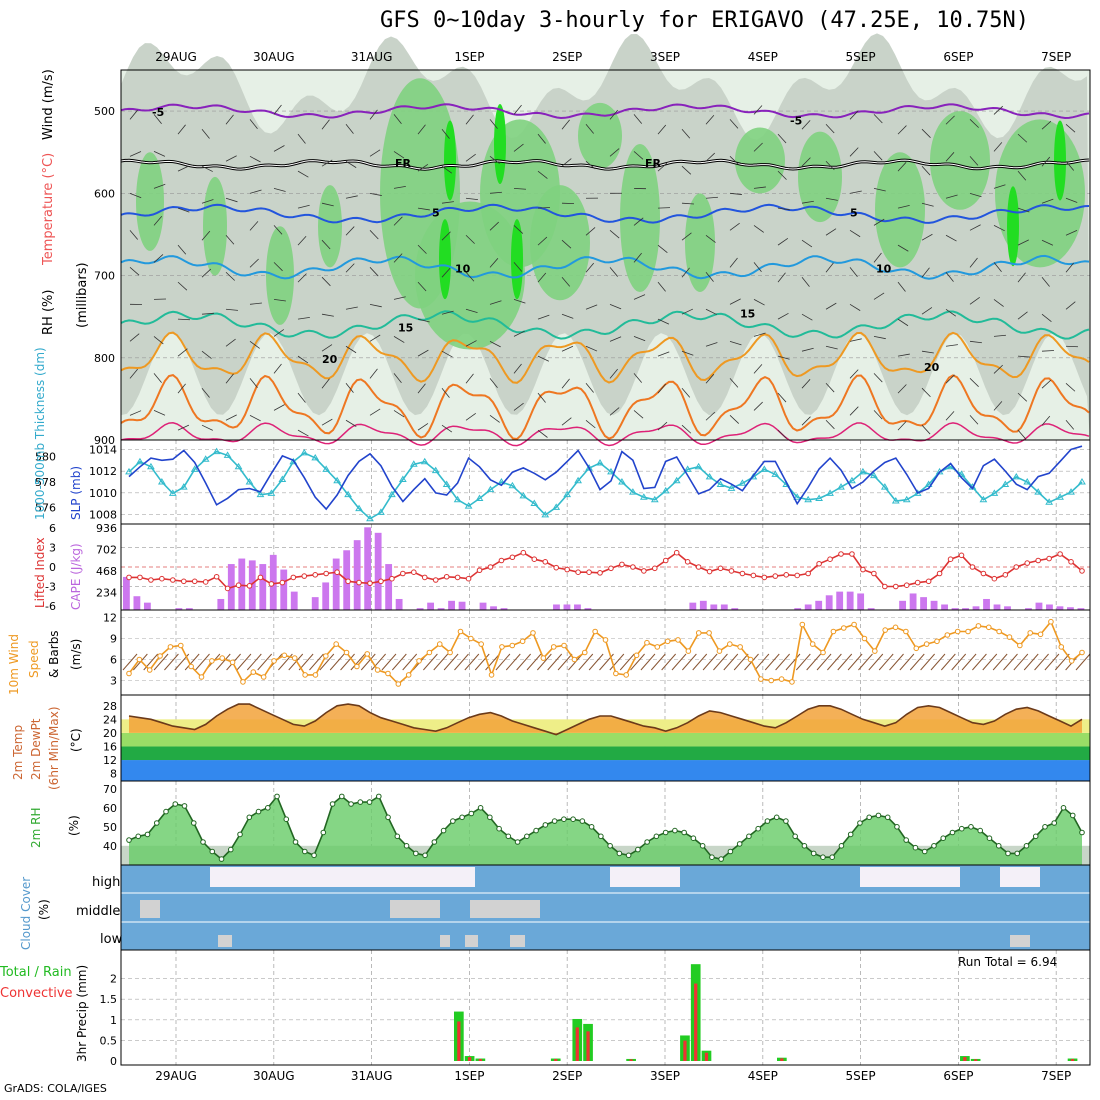 This screenshot has width=1100, height=1100. What do you see at coordinates (48, 312) in the screenshot?
I see `ylabel-rh: RH (%)` at bounding box center [48, 312].